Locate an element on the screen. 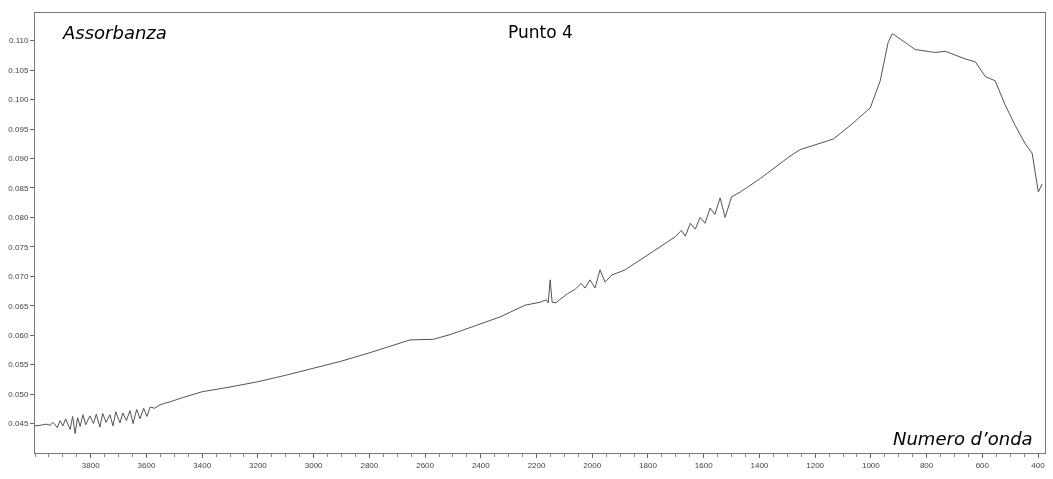  x-axis-title: Numero d’onda is located at coordinates (963, 438).